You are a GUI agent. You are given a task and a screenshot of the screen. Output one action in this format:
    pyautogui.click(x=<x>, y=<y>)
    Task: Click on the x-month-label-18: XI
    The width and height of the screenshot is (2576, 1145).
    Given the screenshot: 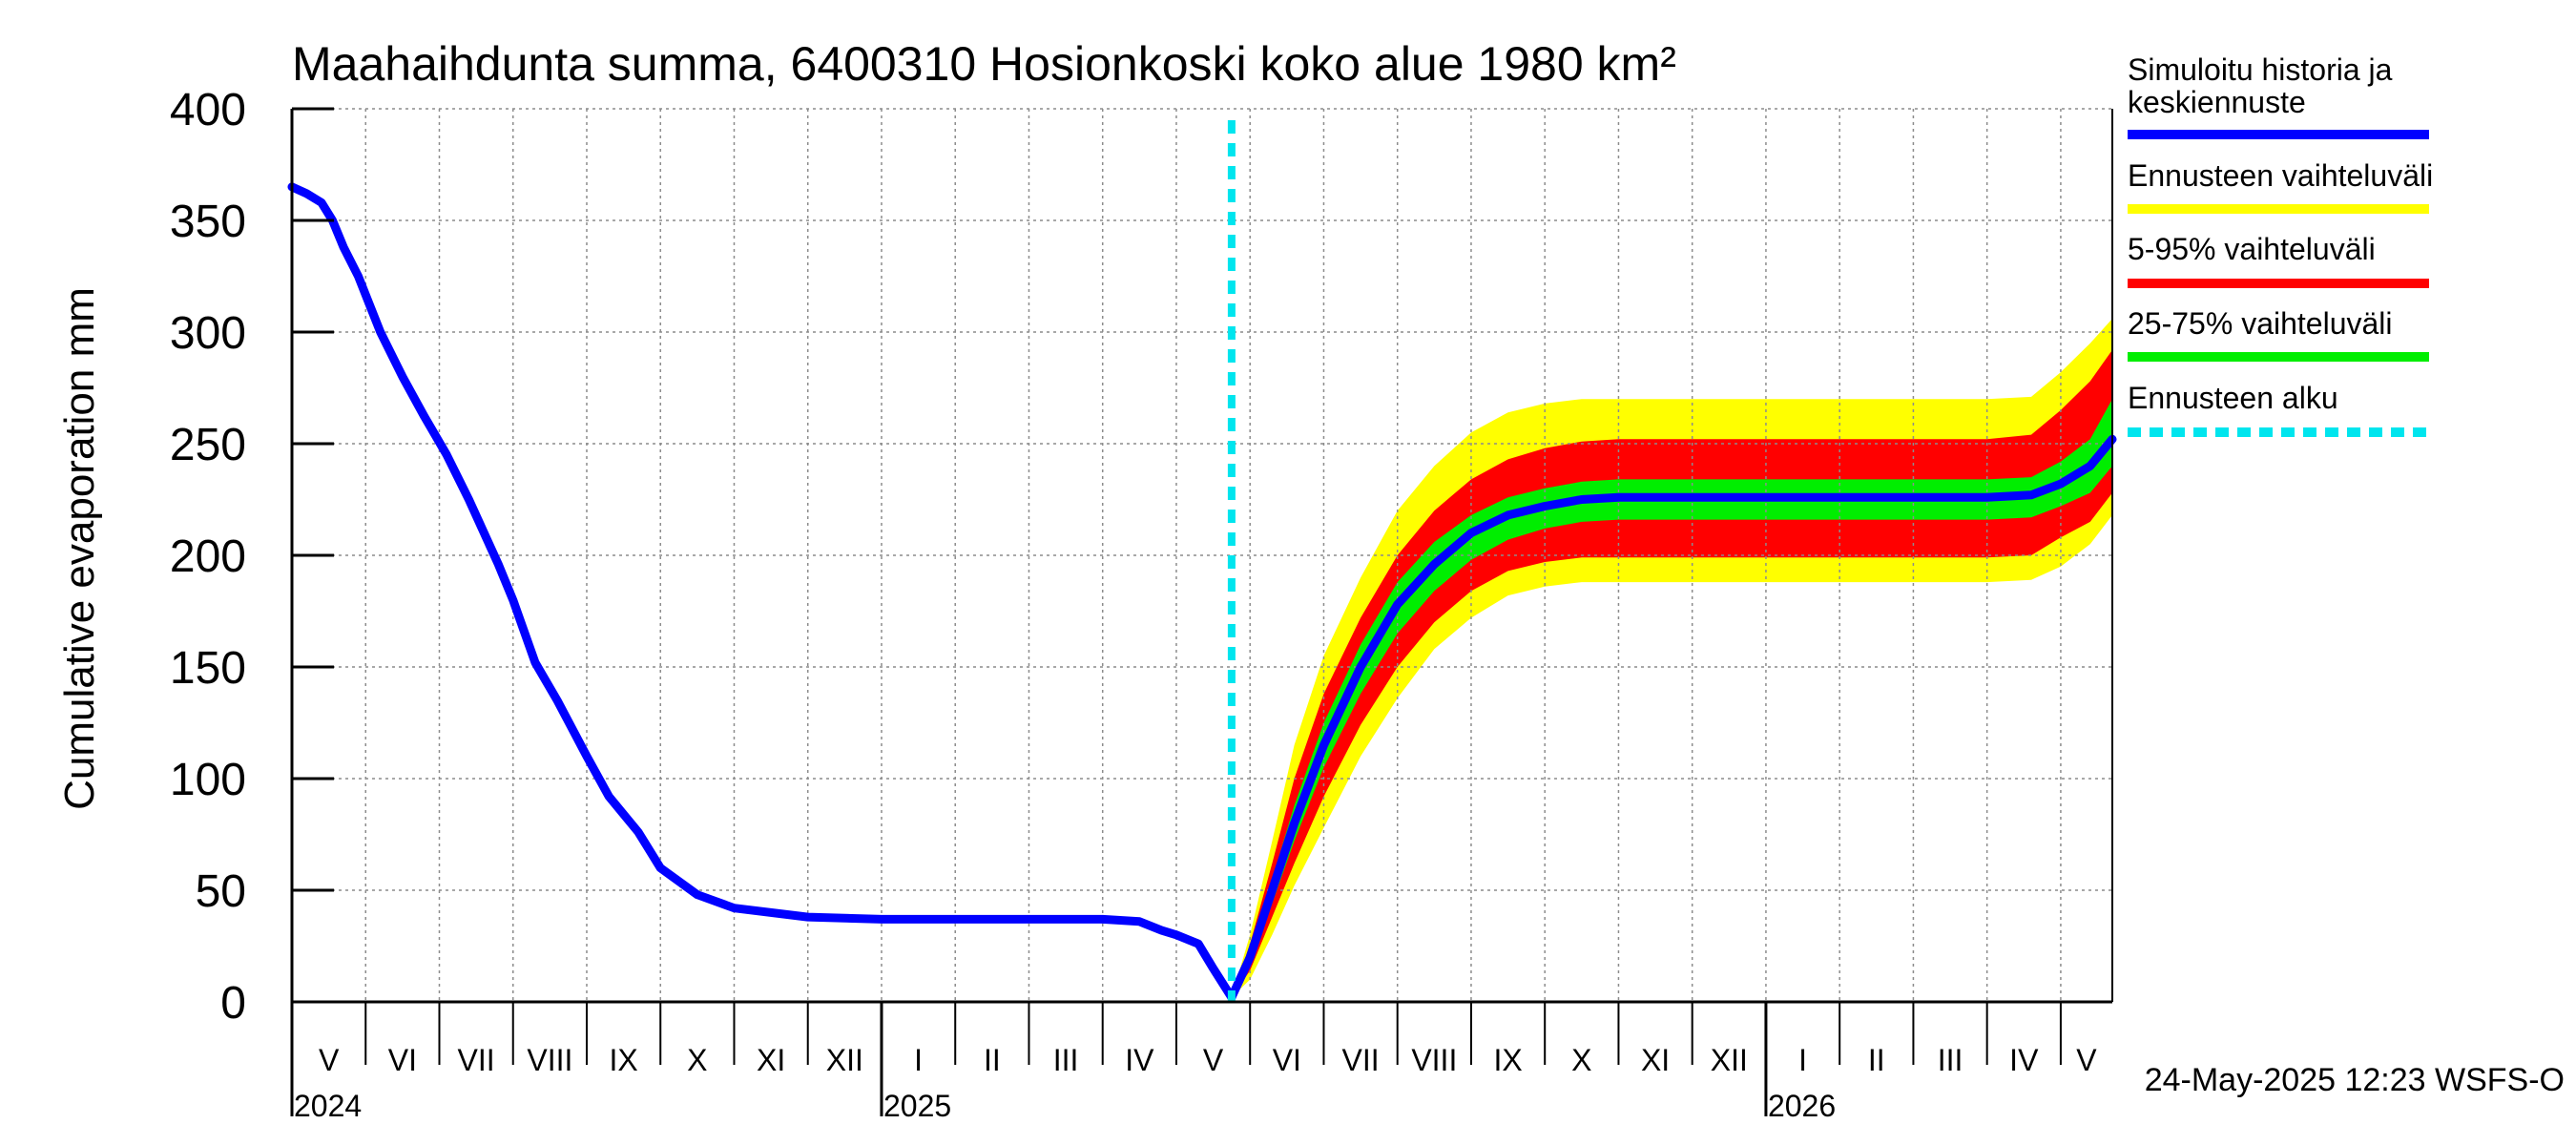 What is the action you would take?
    pyautogui.click(x=1655, y=1060)
    